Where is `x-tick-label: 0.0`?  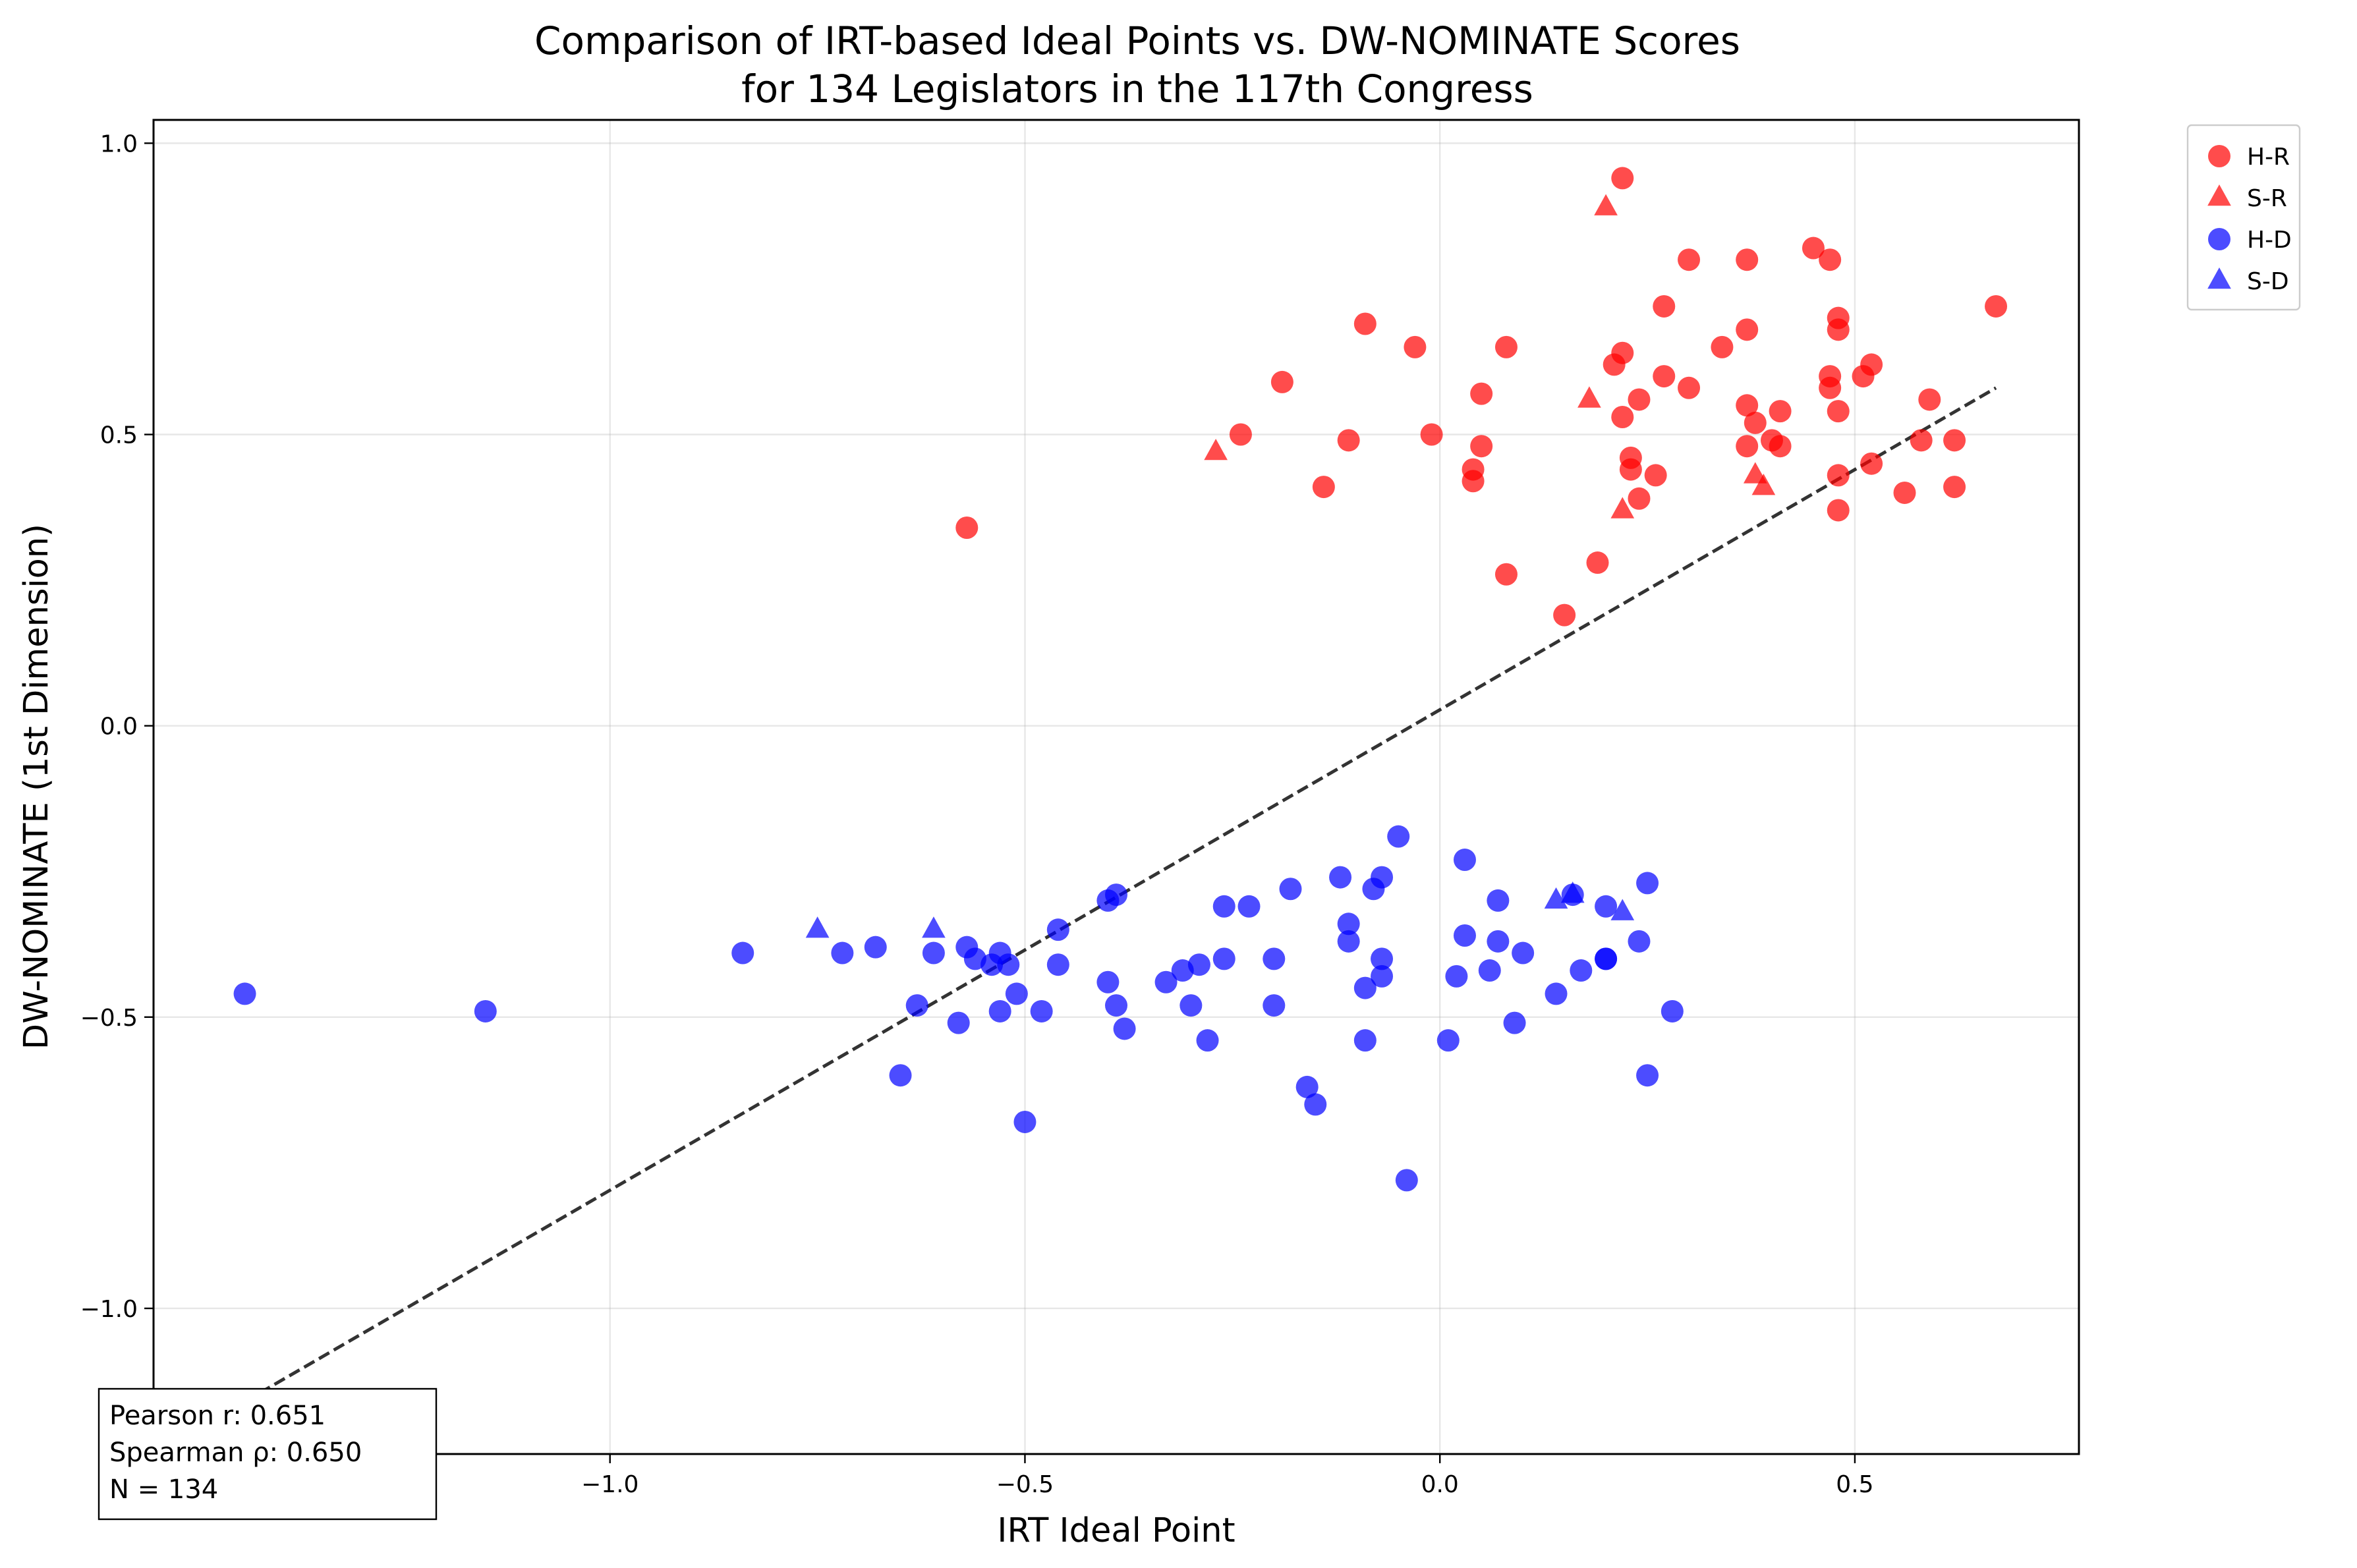 x-tick-label: 0.0 is located at coordinates (1440, 1484).